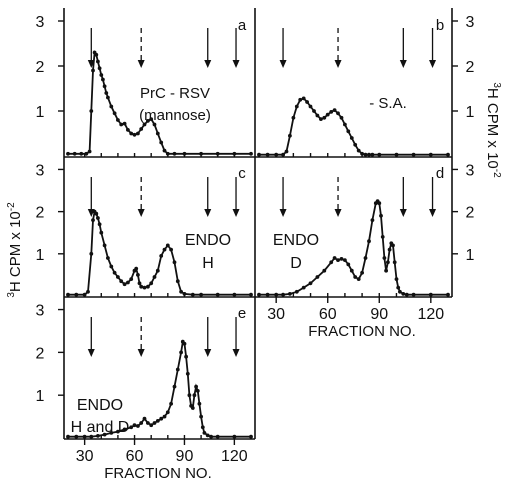  I want to click on panel-c-label: ENDO, so click(208, 240).